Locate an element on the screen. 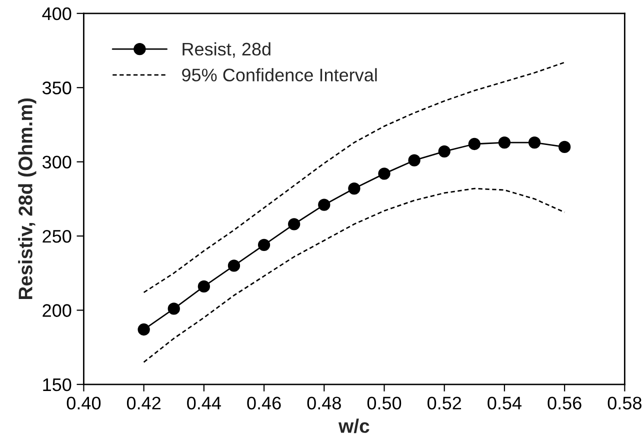  x-tick-label: 0.58 is located at coordinates (625, 403).